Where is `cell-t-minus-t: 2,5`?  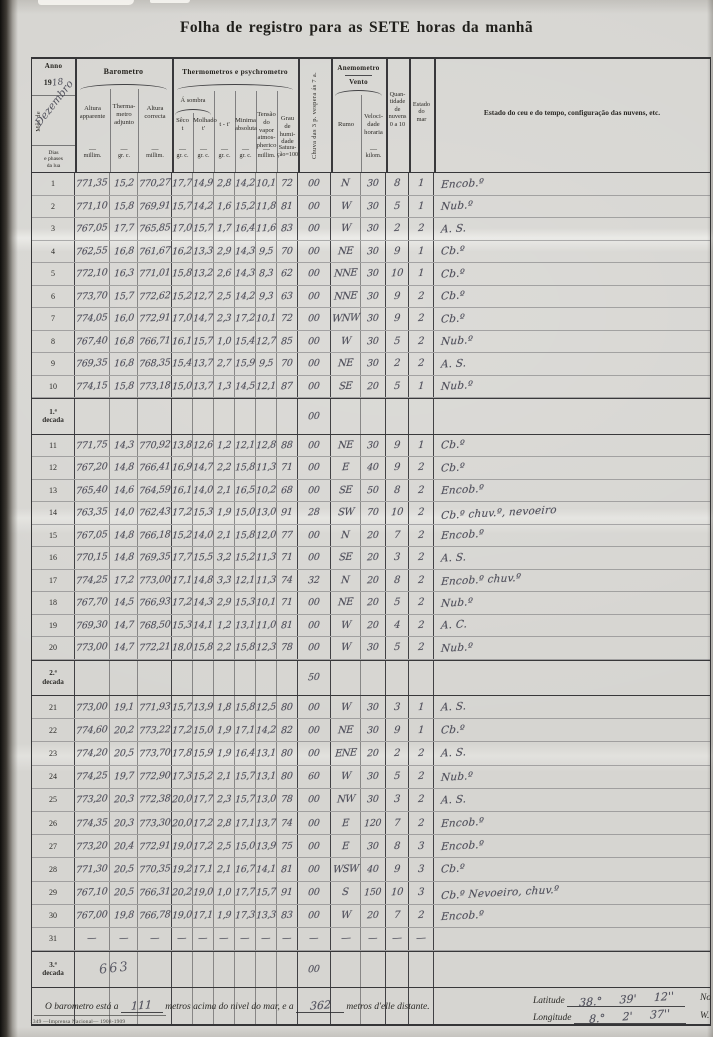 cell-t-minus-t: 2,5 is located at coordinates (224, 296).